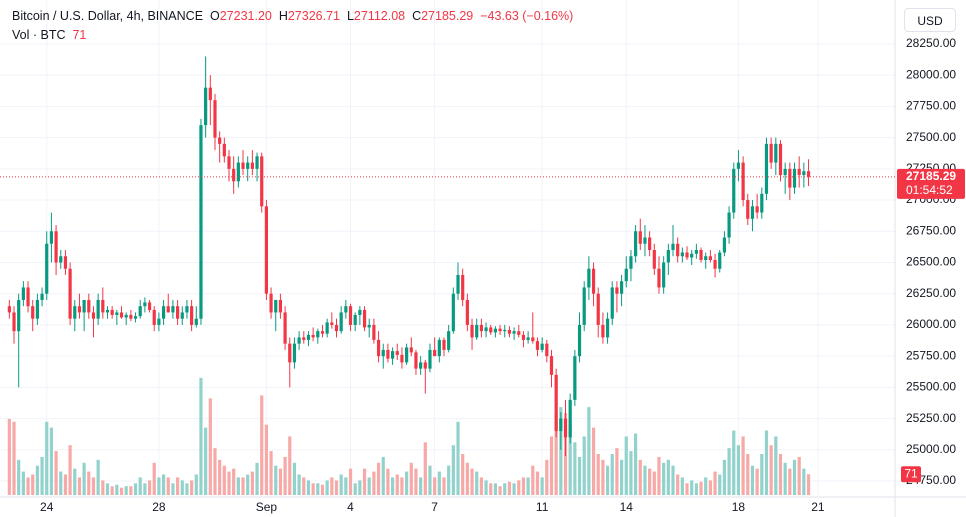 The width and height of the screenshot is (966, 517). I want to click on price-tag, so click(931, 183).